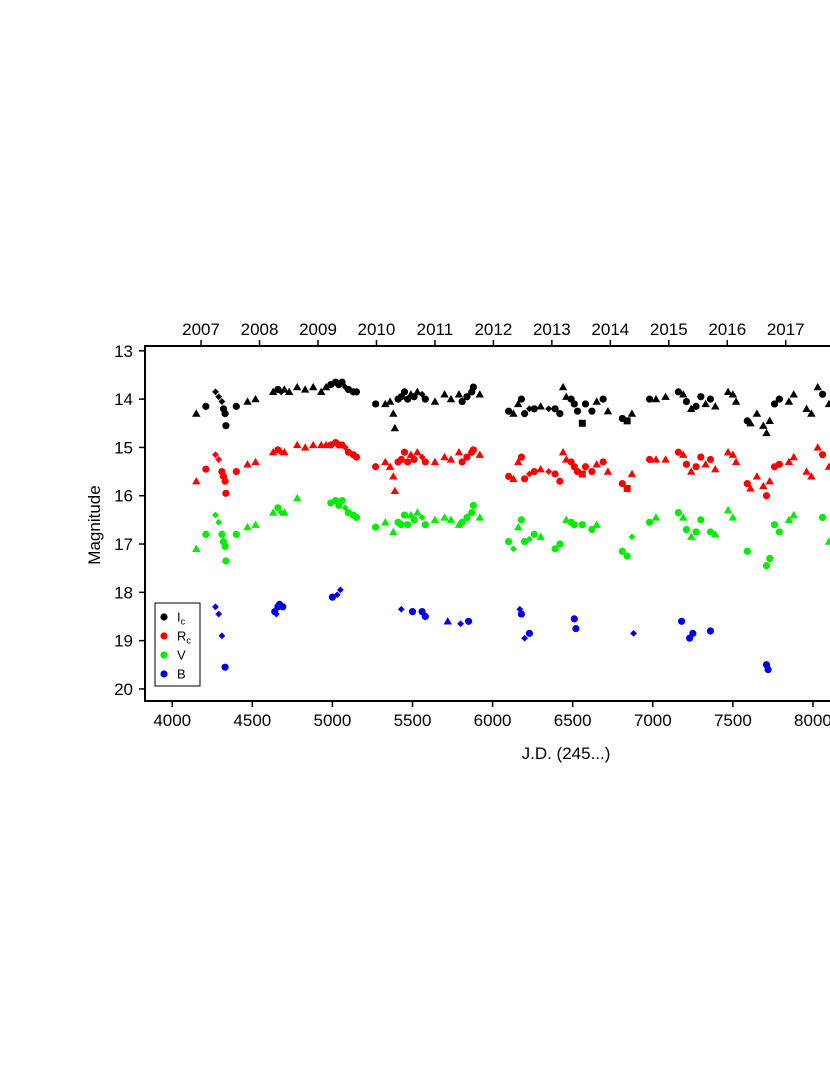  What do you see at coordinates (333, 720) in the screenshot?
I see `x-tick-label: 5000` at bounding box center [333, 720].